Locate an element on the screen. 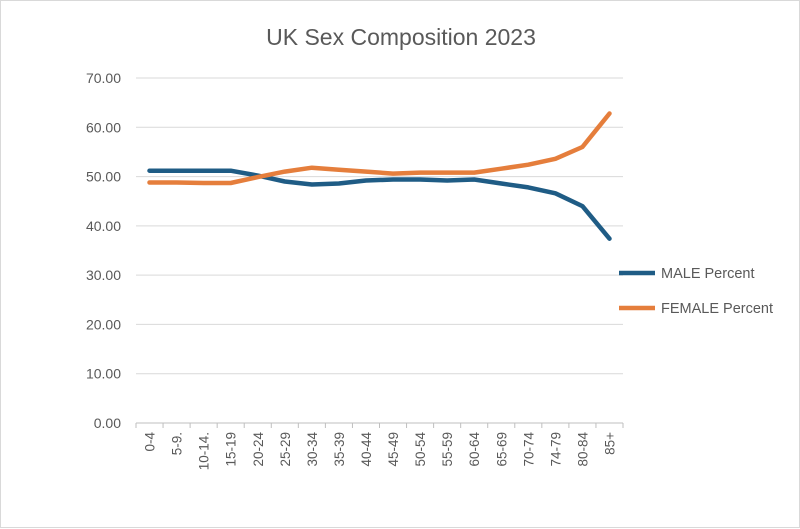  x-tick-label: 45-49 is located at coordinates (393, 449).